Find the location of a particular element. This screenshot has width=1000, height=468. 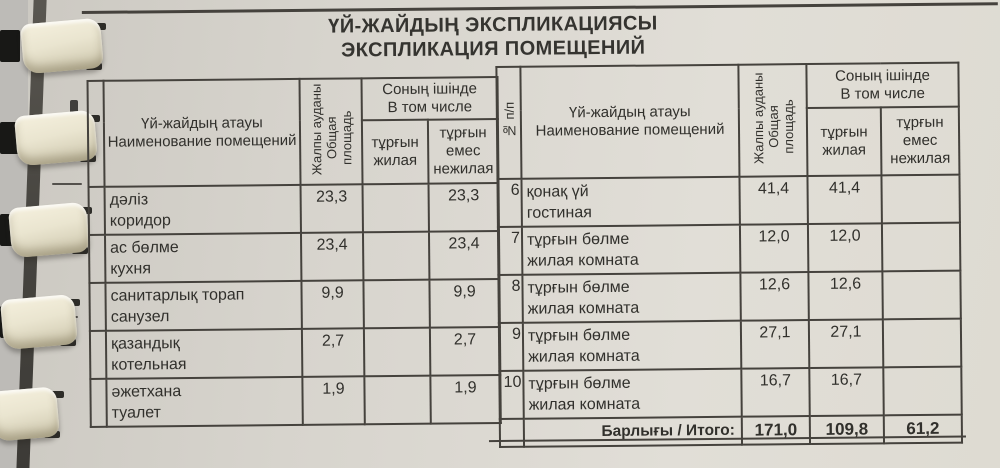

row-total-area: 41,4 is located at coordinates (773, 200).